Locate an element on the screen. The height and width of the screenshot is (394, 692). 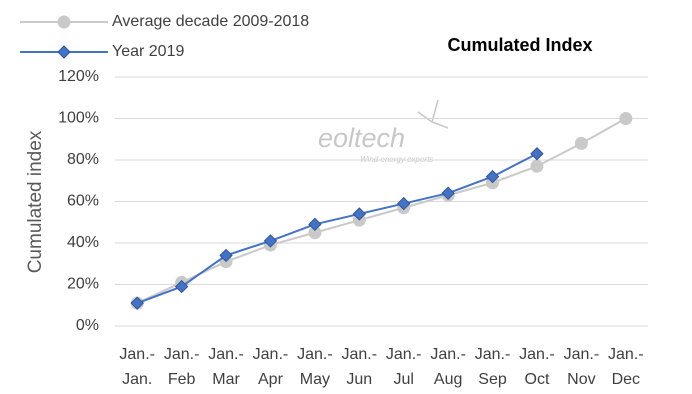
watermark-name: eoltech is located at coordinates (361, 138).